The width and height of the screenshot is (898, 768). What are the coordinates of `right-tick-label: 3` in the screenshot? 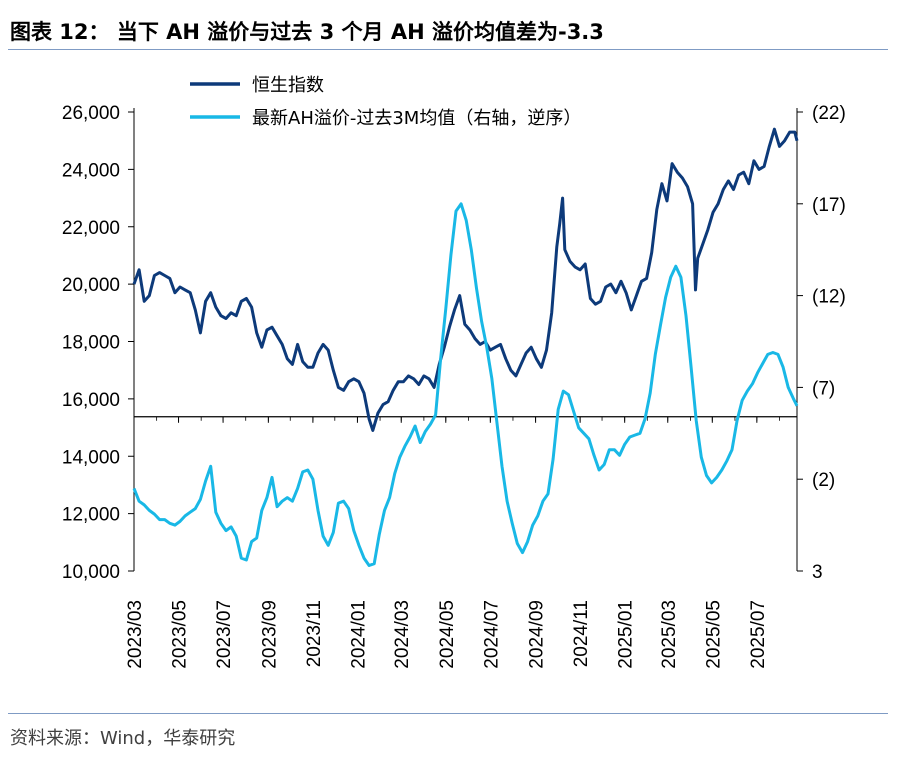 It's located at (817, 572).